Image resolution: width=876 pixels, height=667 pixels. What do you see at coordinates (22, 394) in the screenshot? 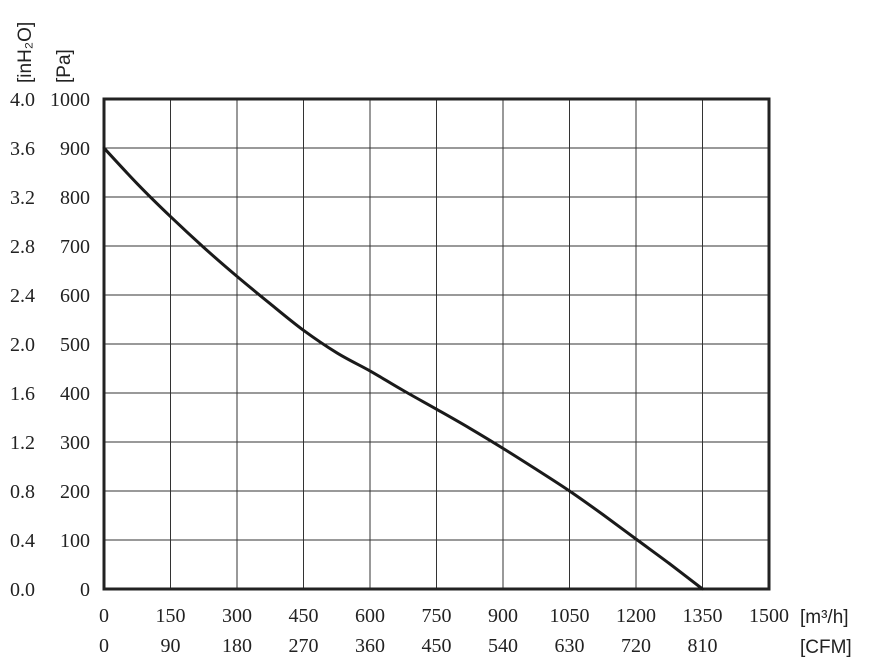
I see `y-secondary-tick-label: 1.6` at bounding box center [22, 394].